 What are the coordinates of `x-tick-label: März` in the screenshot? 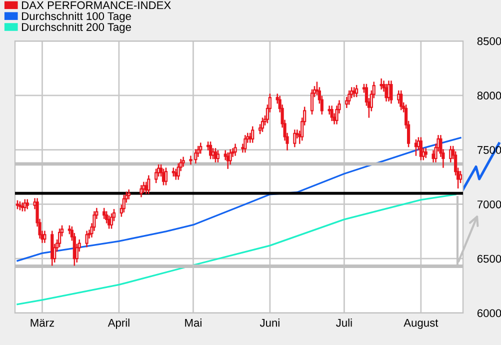 It's located at (42, 322).